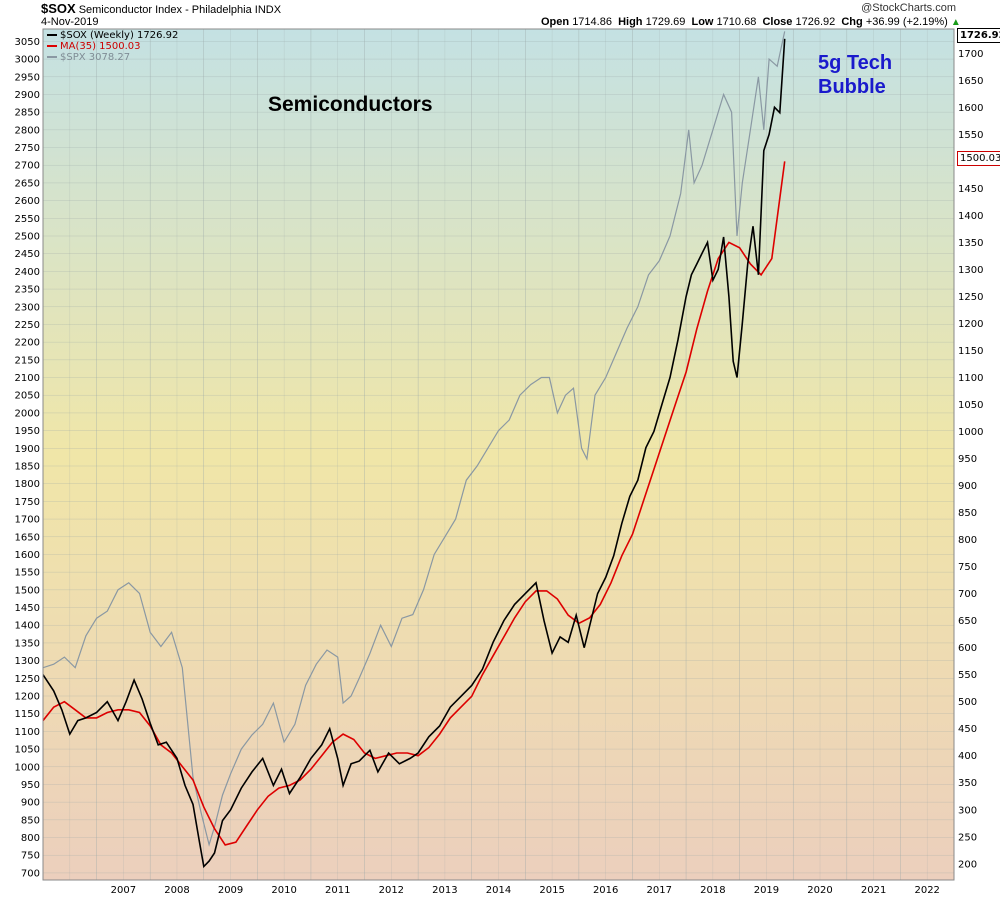 This screenshot has height=900, width=1000. Describe the element at coordinates (27, 290) in the screenshot. I see `left-tick-label: 2350` at that location.